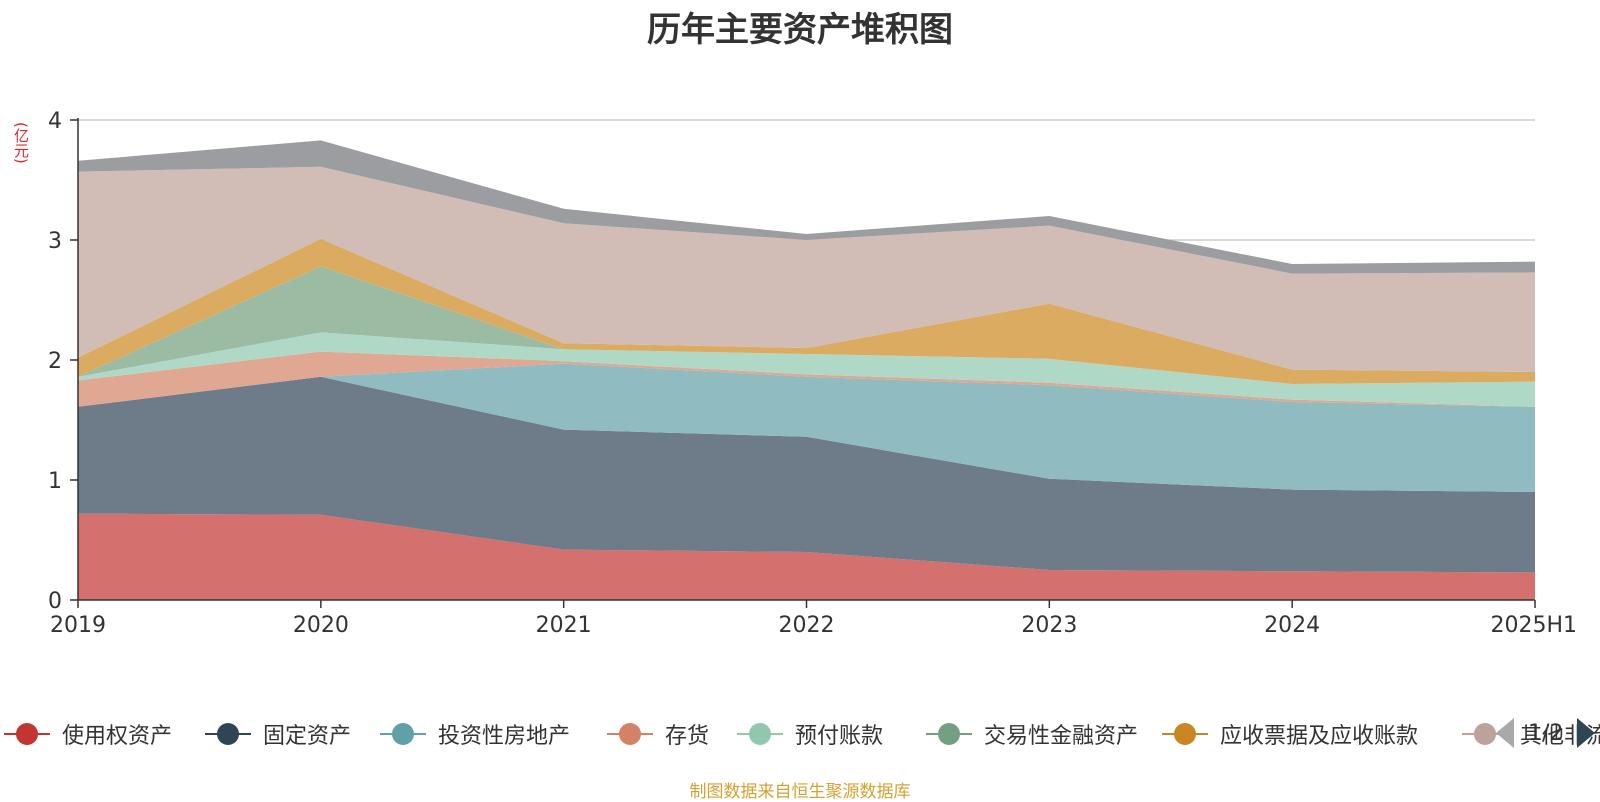 This screenshot has height=802, width=1600. What do you see at coordinates (321, 625) in the screenshot?
I see `x-tick-label: 2020` at bounding box center [321, 625].